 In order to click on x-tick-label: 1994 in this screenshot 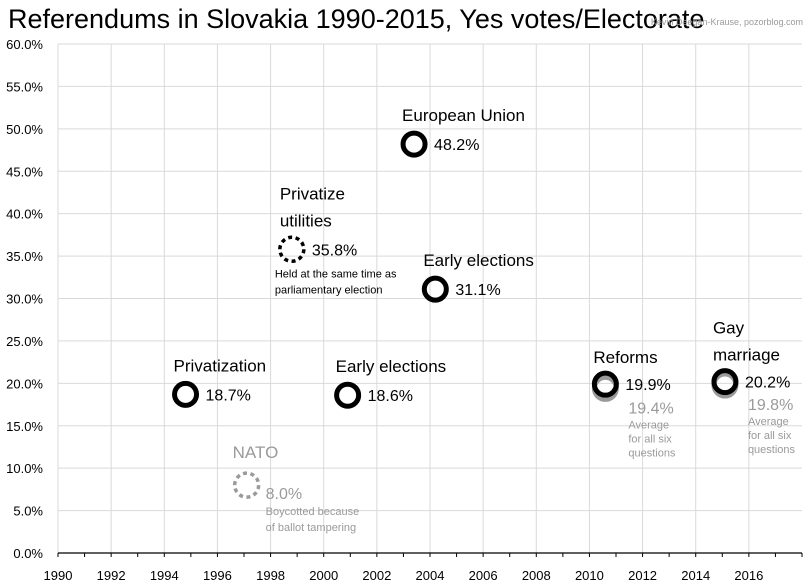, I will do `click(164, 575)`.